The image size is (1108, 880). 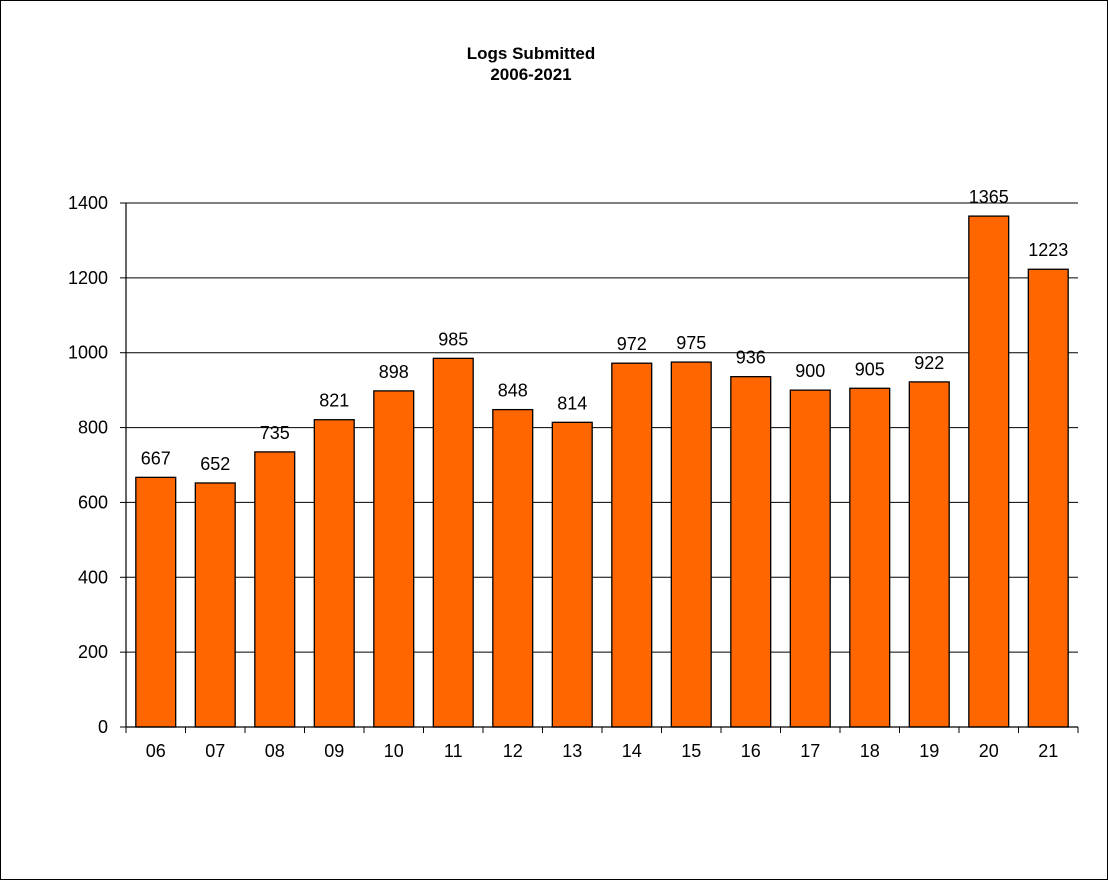 What do you see at coordinates (215, 751) in the screenshot?
I see `x-tick-label: 07` at bounding box center [215, 751].